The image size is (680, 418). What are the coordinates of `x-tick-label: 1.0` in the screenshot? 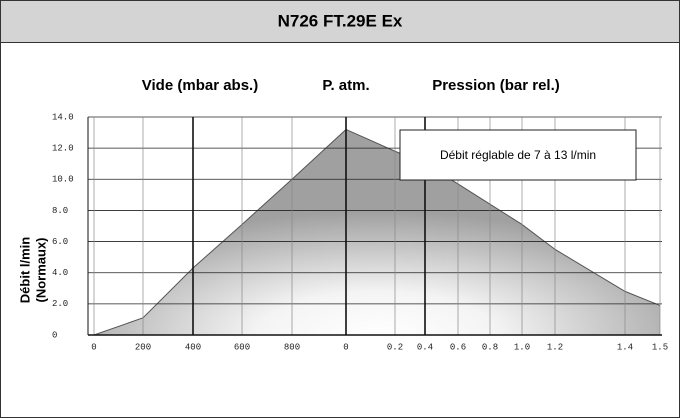 It's located at (522, 347).